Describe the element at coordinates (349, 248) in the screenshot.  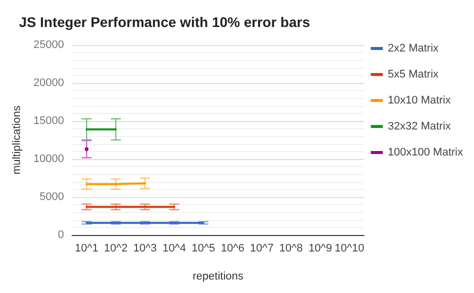
I see `x-tick-label: 10^10` at that location.